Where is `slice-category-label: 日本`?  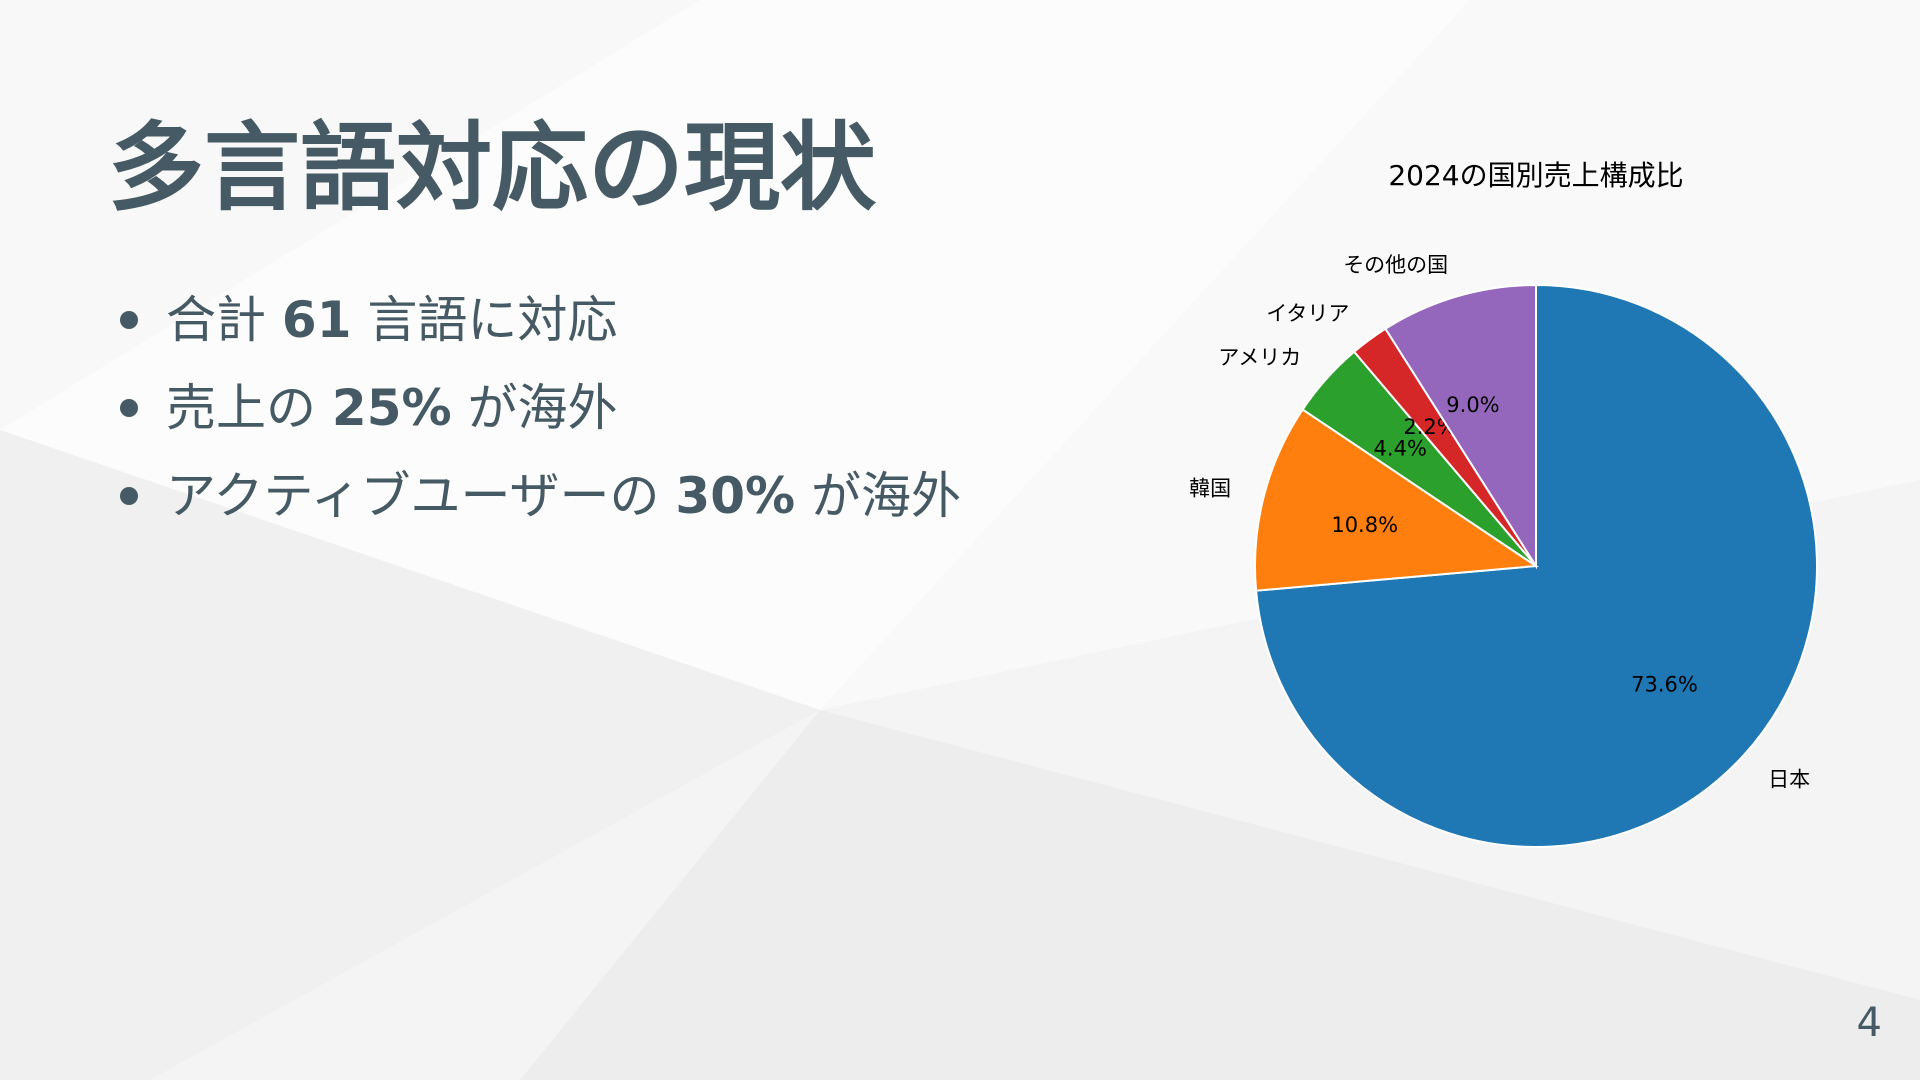
slice-category-label: 日本 is located at coordinates (1789, 780).